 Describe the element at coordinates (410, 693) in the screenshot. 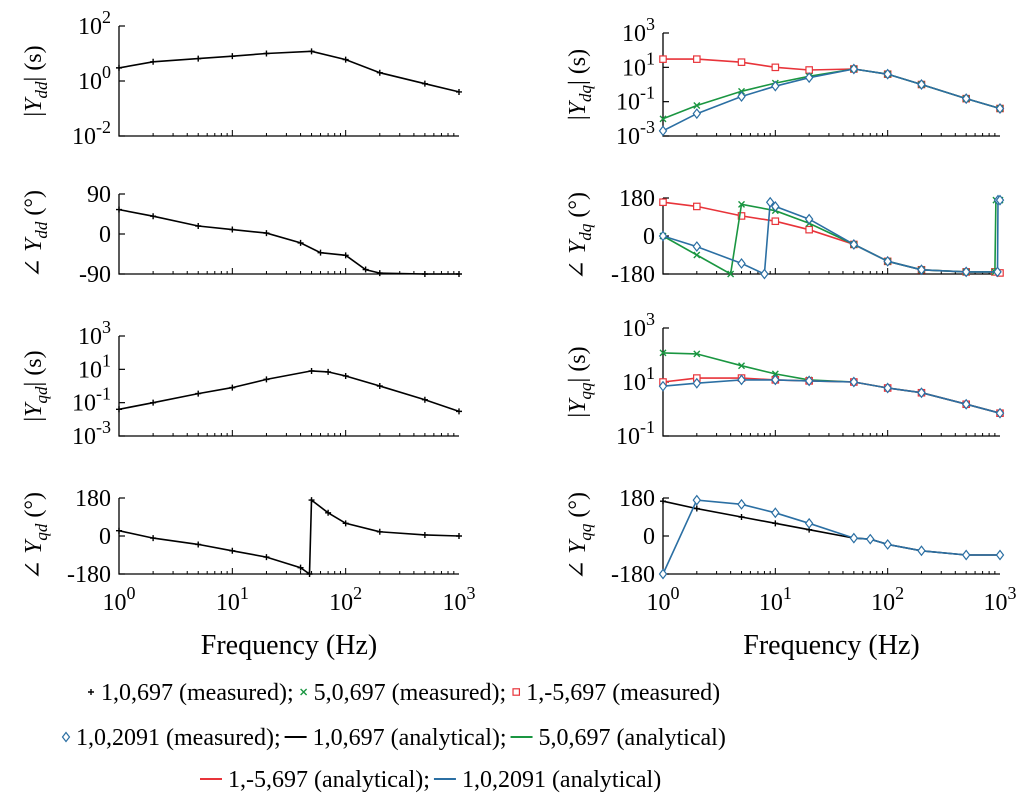

I see `legend-label: 5,0,697 (measured);` at that location.